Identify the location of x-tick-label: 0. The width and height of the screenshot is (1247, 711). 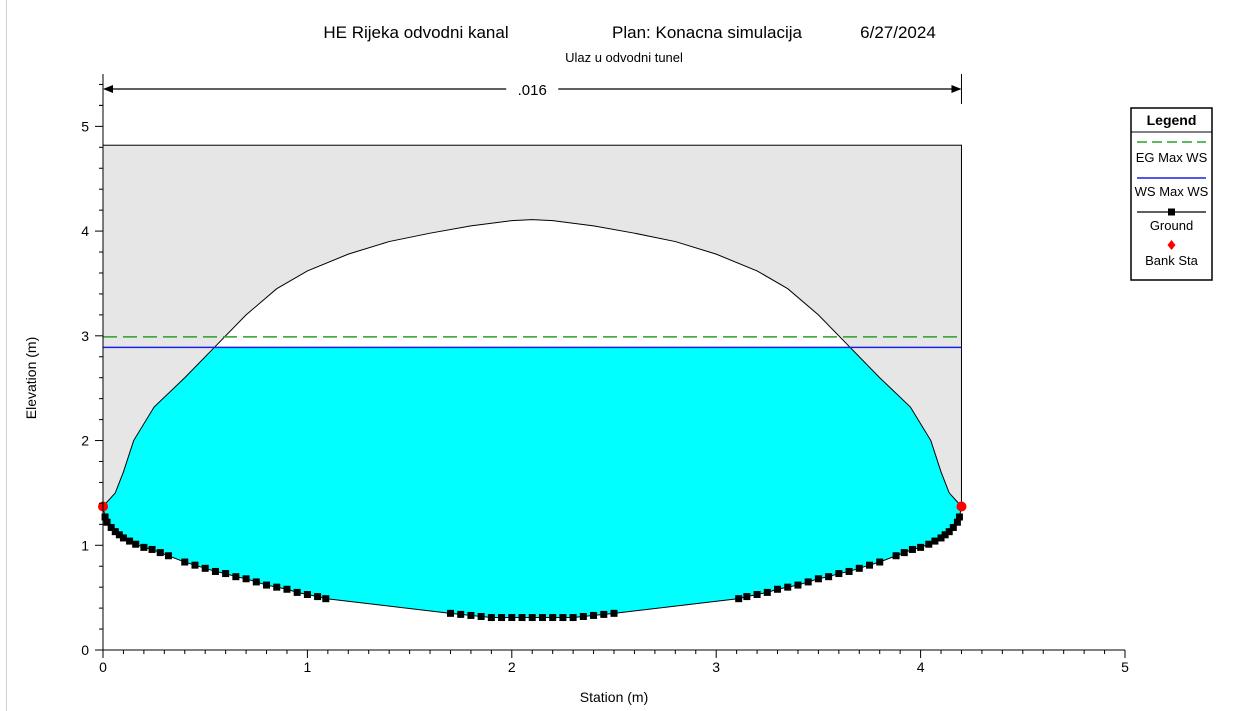
(103, 667).